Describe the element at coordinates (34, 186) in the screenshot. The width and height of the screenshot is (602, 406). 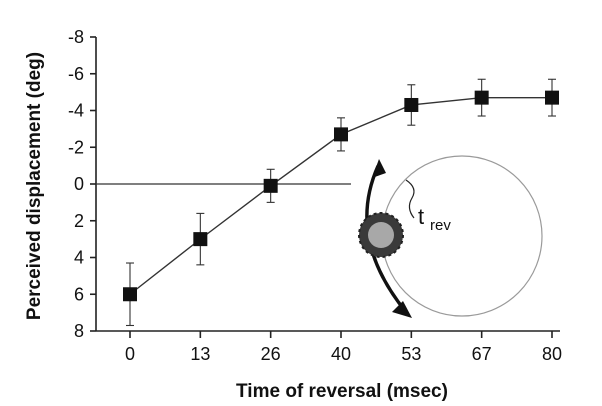
I see `y-axis-title: Perceived displacement (deg)` at that location.